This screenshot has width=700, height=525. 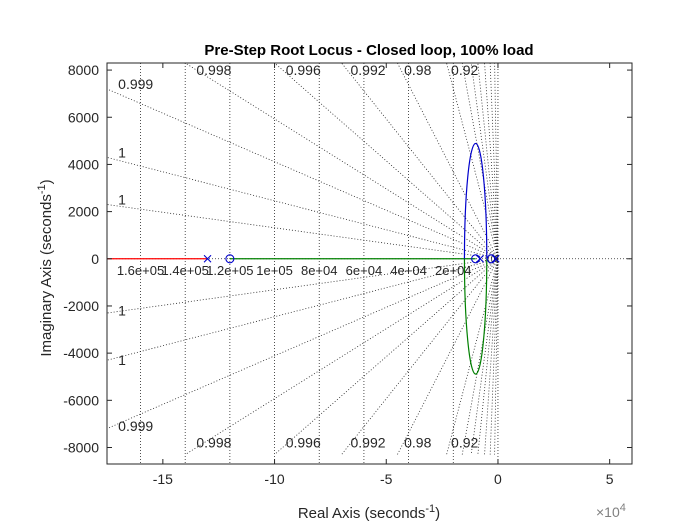 What do you see at coordinates (430, 509) in the screenshot?
I see `x-axis-label-sup: -1` at bounding box center [430, 509].